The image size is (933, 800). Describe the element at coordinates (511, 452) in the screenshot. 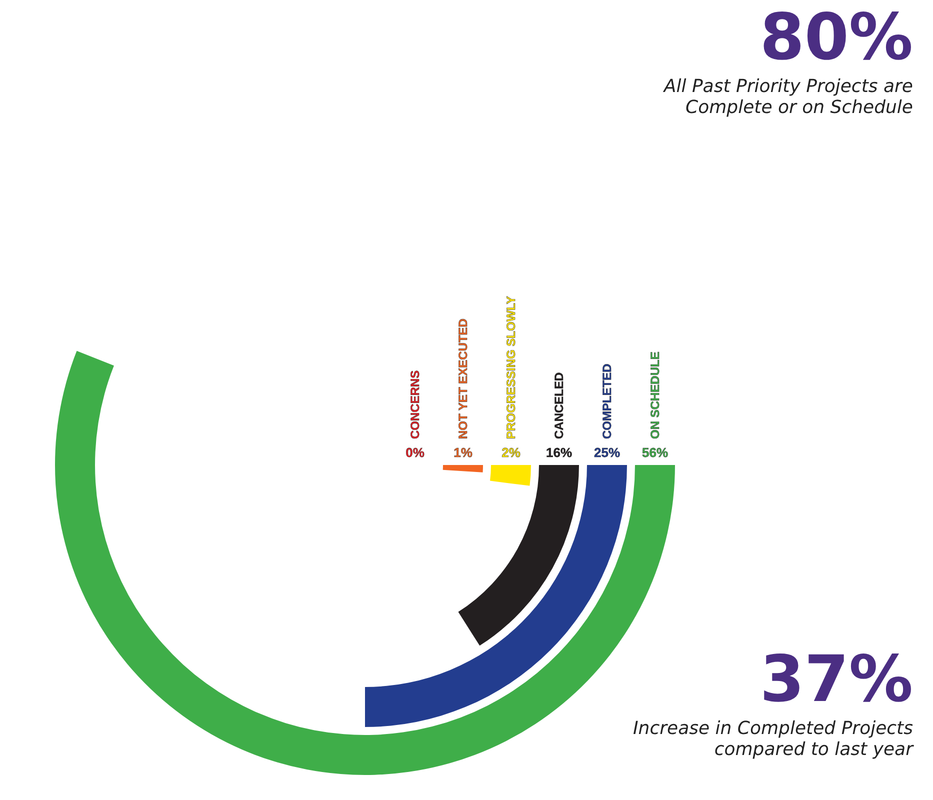

I see `data-label: 2%` at that location.